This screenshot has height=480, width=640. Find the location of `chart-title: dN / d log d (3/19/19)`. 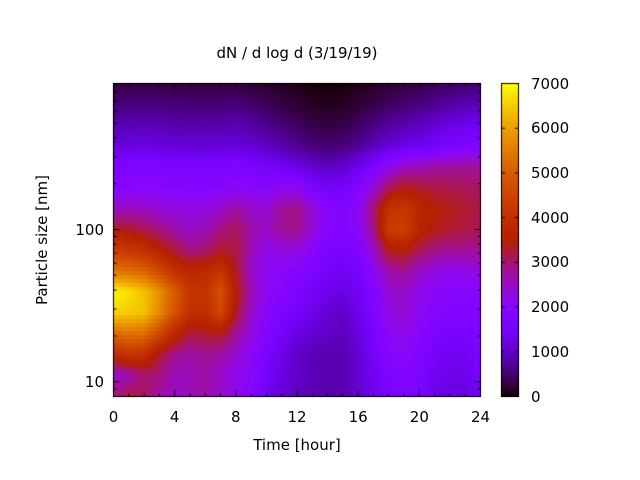

chart-title: dN / d log d (3/19/19) is located at coordinates (297, 53).